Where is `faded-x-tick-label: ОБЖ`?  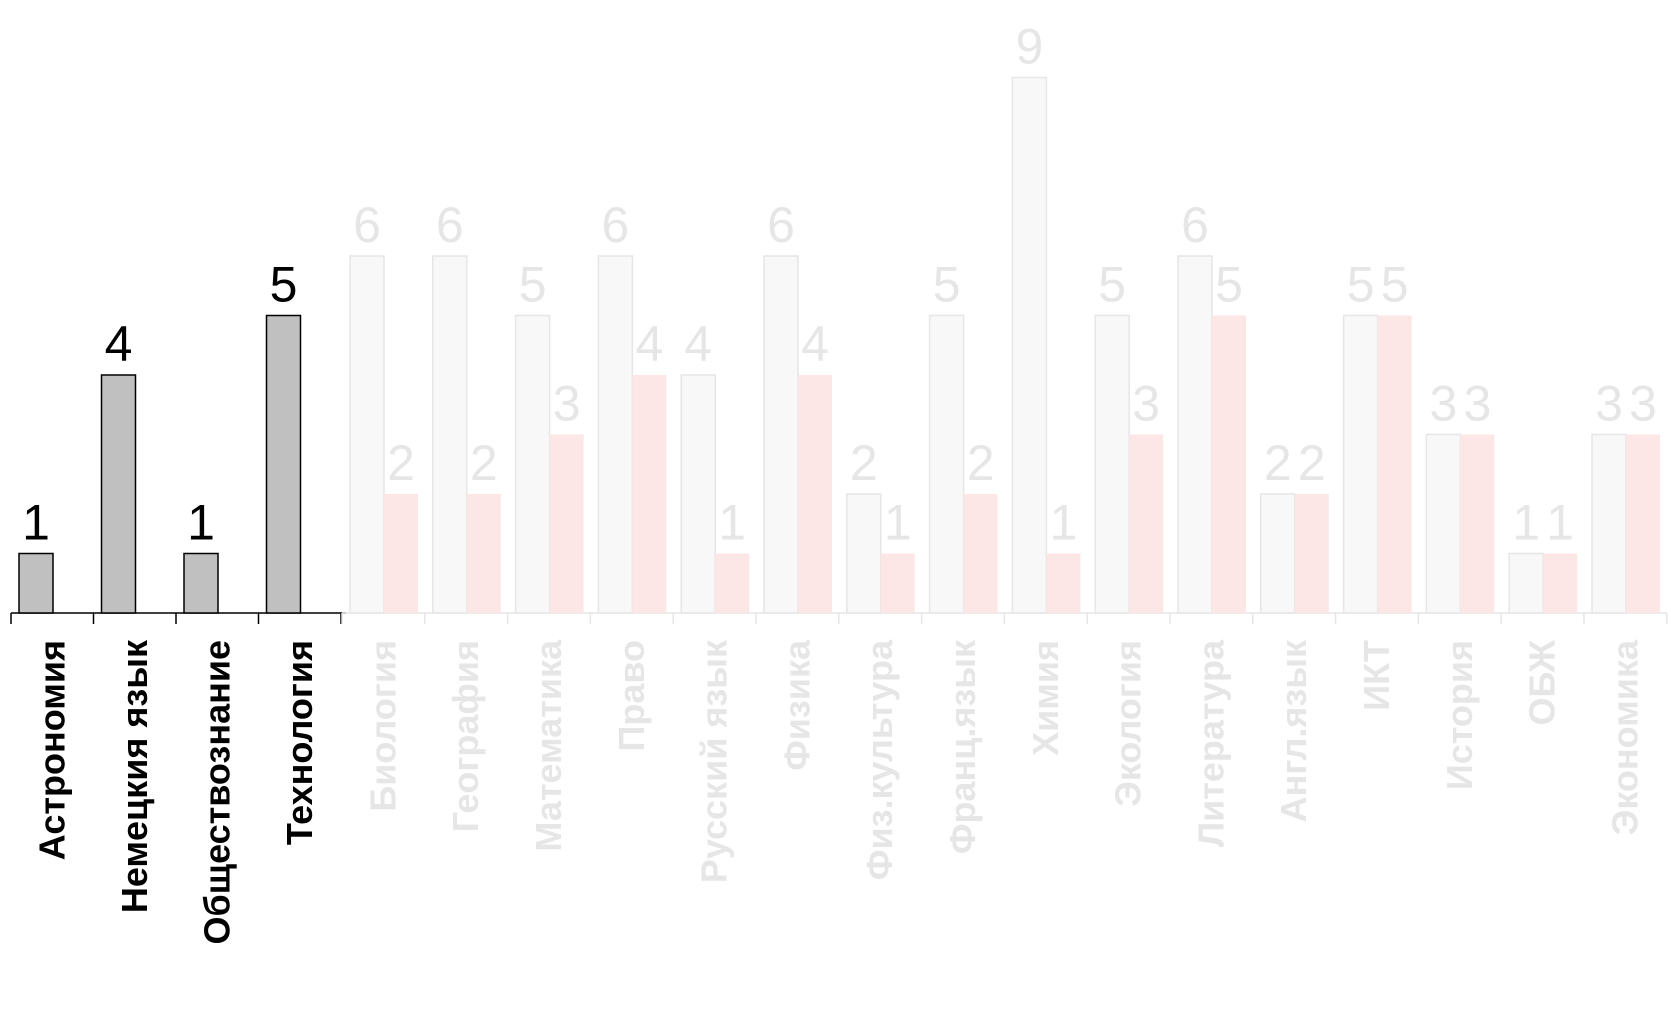
faded-x-tick-label: ОБЖ is located at coordinates (1542, 683).